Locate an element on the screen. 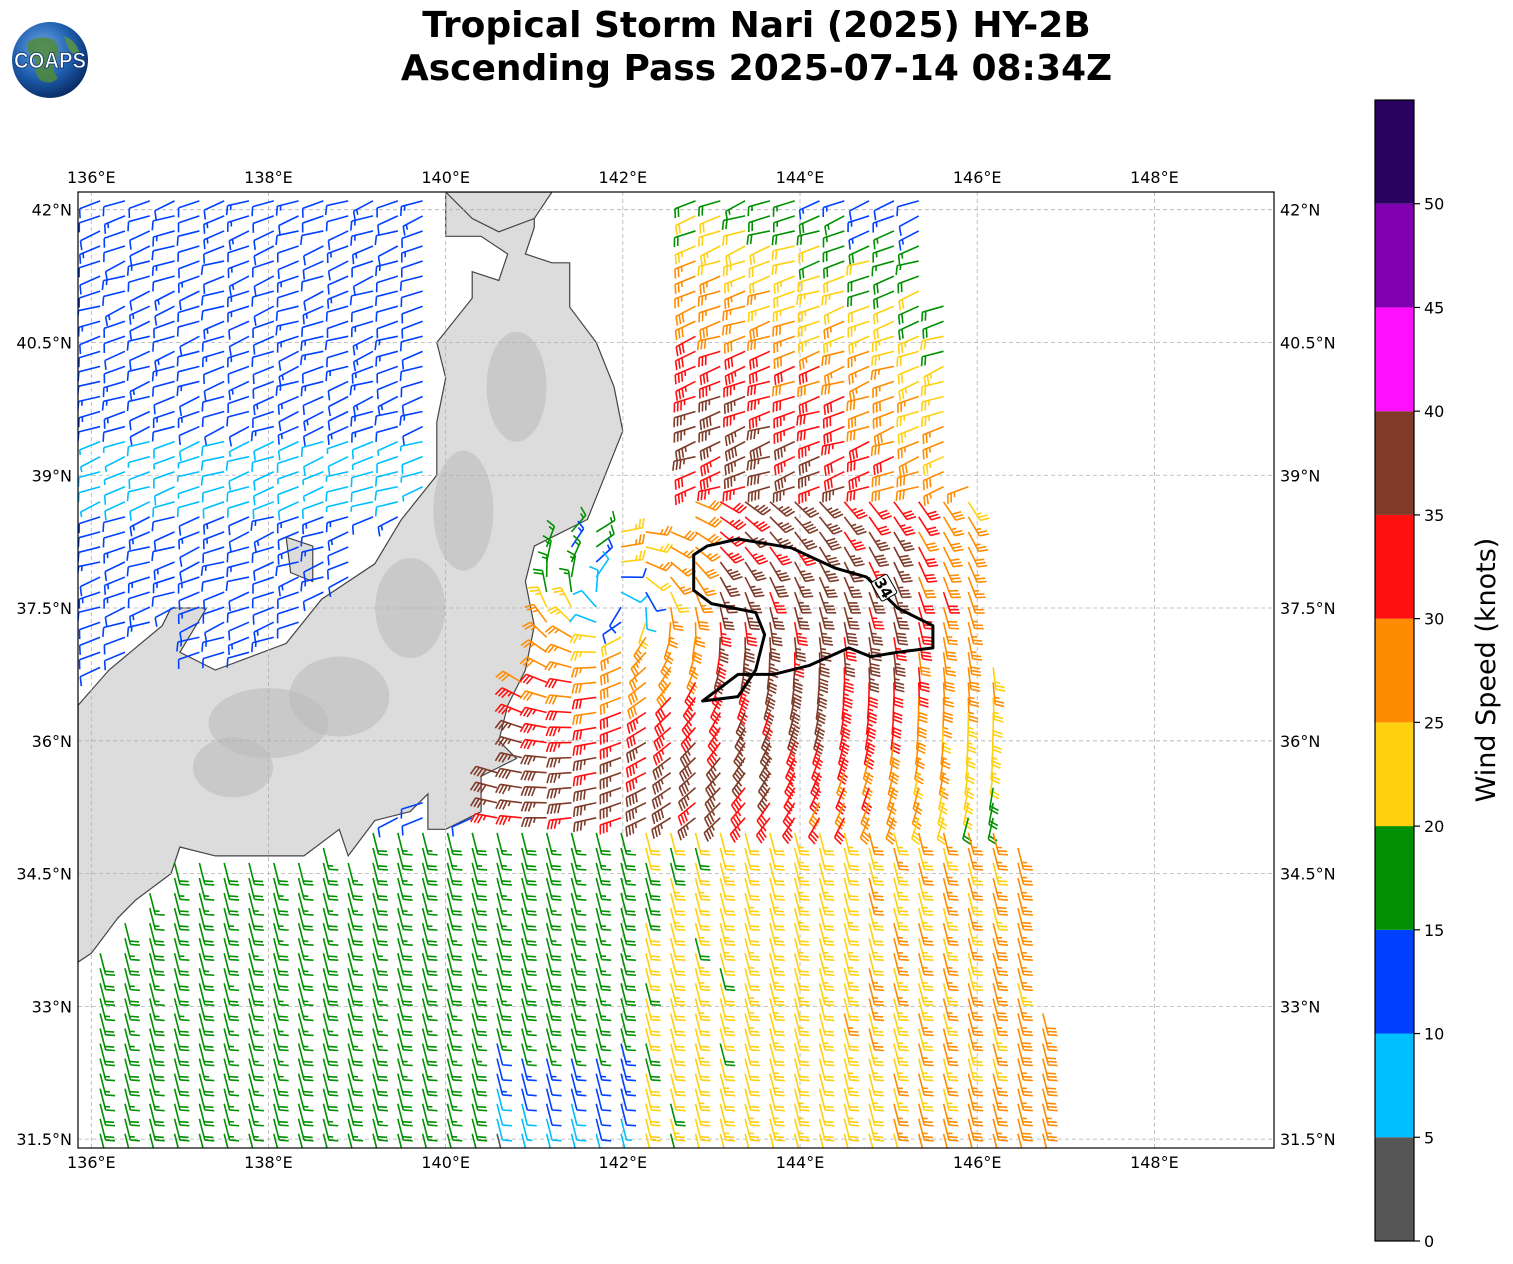  hokkaido-land is located at coordinates (498, 212).